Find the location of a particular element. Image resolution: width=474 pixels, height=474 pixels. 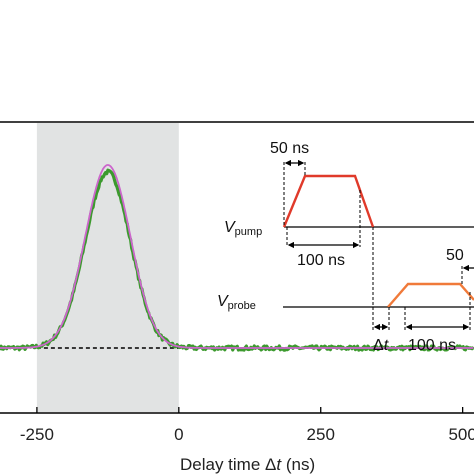

probe-pulse is located at coordinates (430, 295).